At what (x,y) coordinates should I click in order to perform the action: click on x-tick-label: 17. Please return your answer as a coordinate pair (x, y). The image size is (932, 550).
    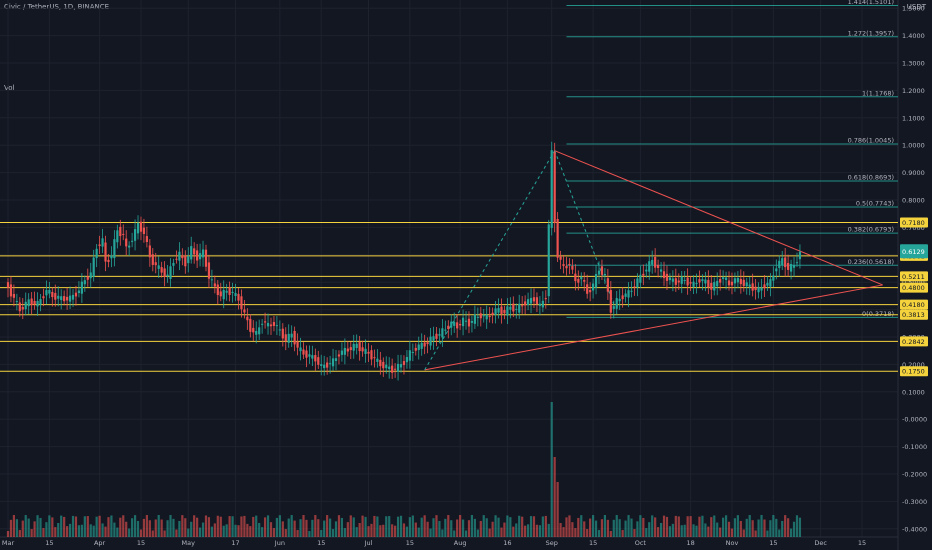
    Looking at the image, I should click on (235, 543).